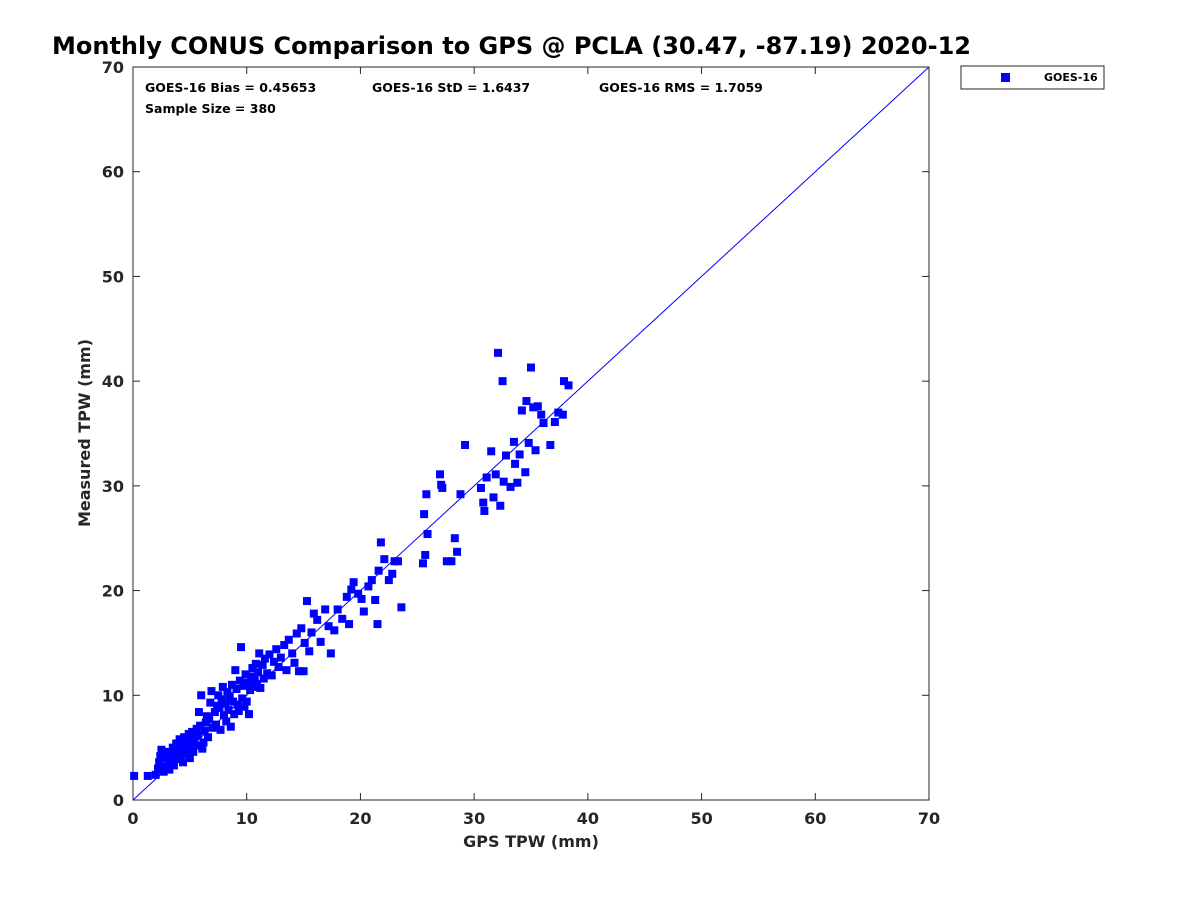  What do you see at coordinates (113, 591) in the screenshot?
I see `y-tick-label: 20` at bounding box center [113, 591].